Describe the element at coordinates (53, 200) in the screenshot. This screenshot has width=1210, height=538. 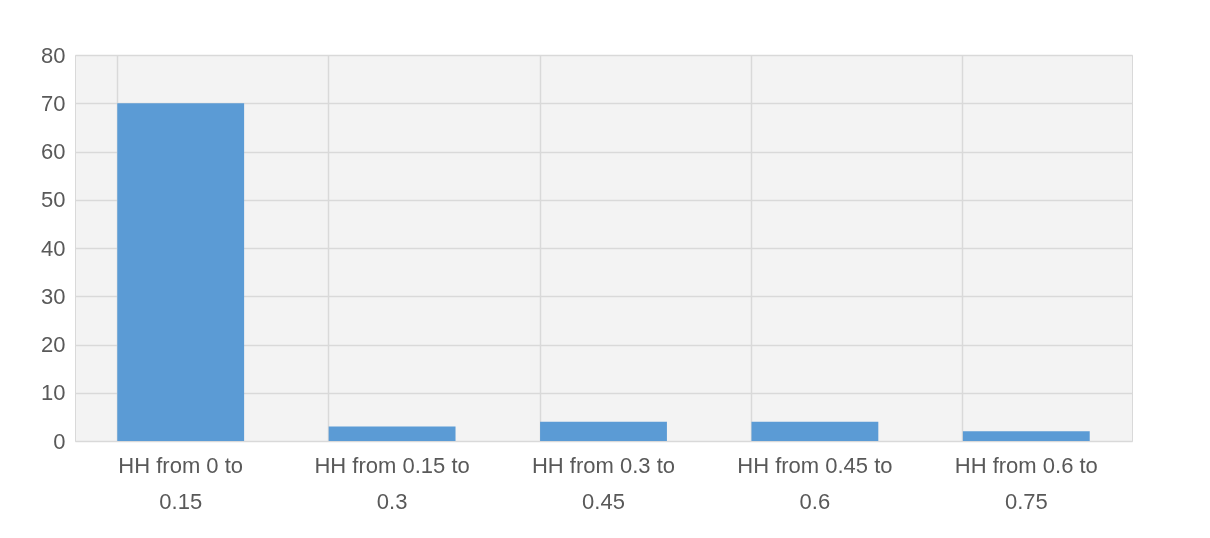
I see `y-tick-label: 50` at that location.